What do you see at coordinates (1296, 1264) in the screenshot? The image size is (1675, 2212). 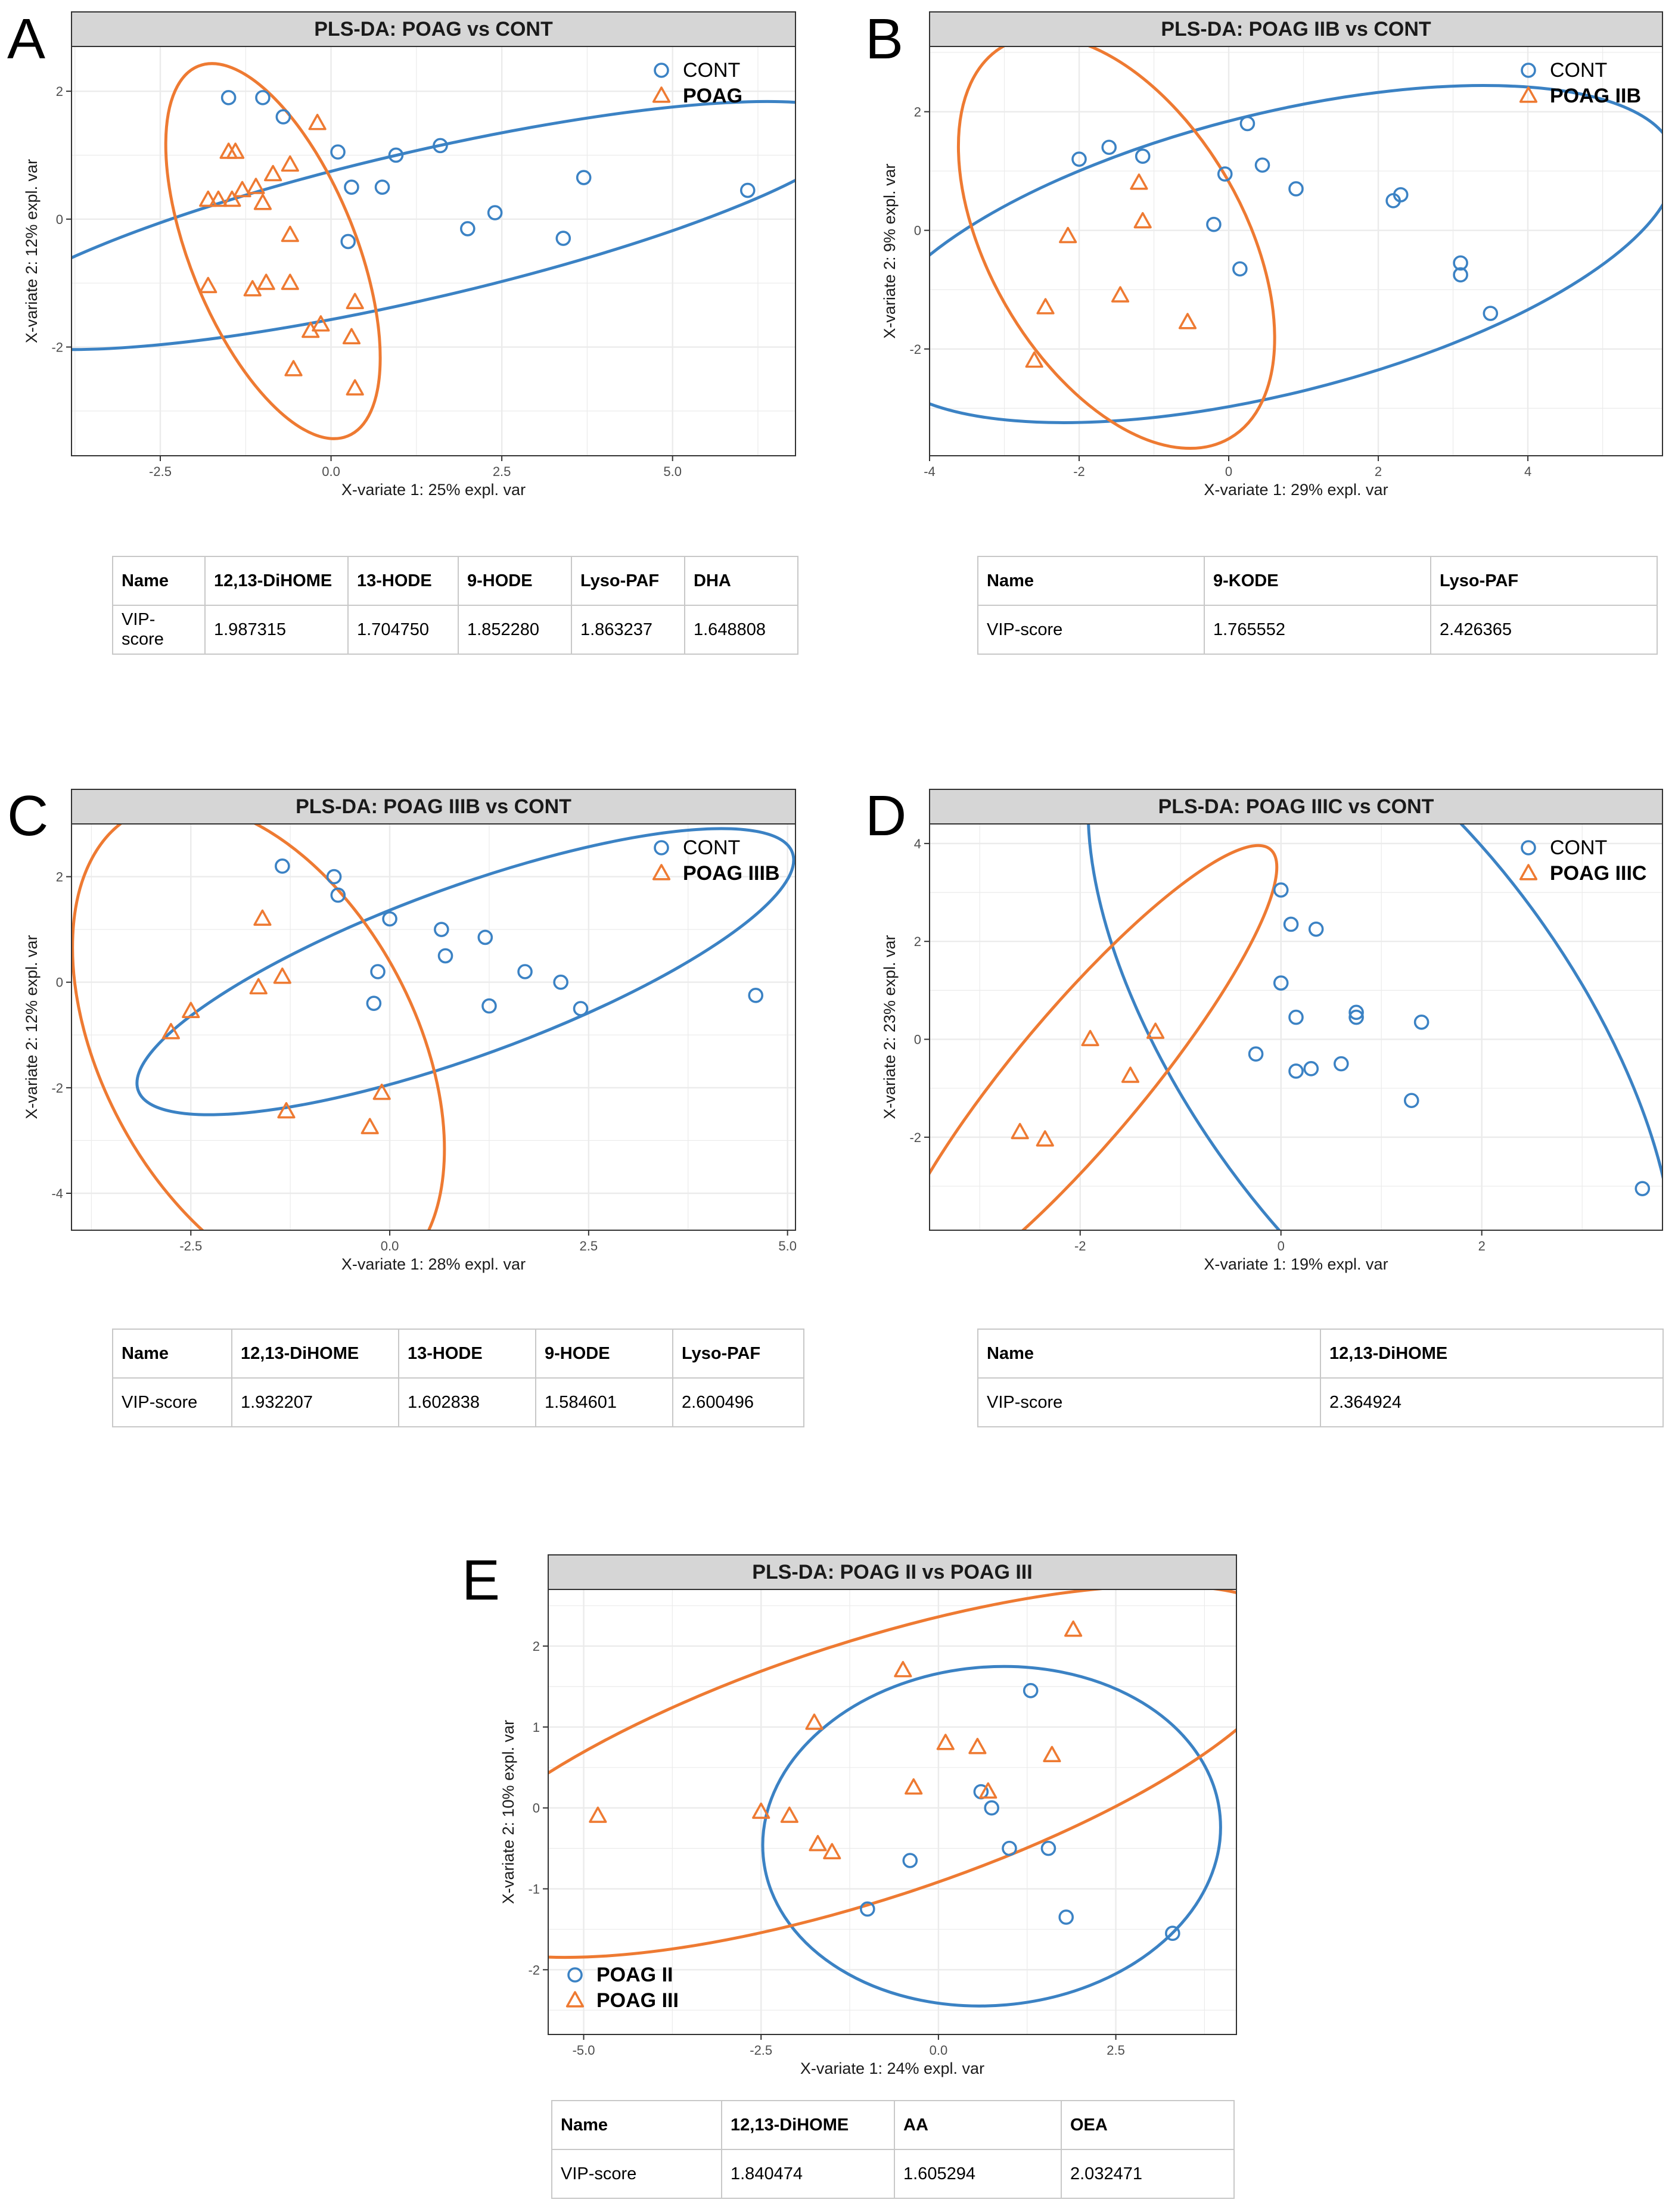 I see `x-axis-label: X-variate 1: 19% expl. var` at bounding box center [1296, 1264].